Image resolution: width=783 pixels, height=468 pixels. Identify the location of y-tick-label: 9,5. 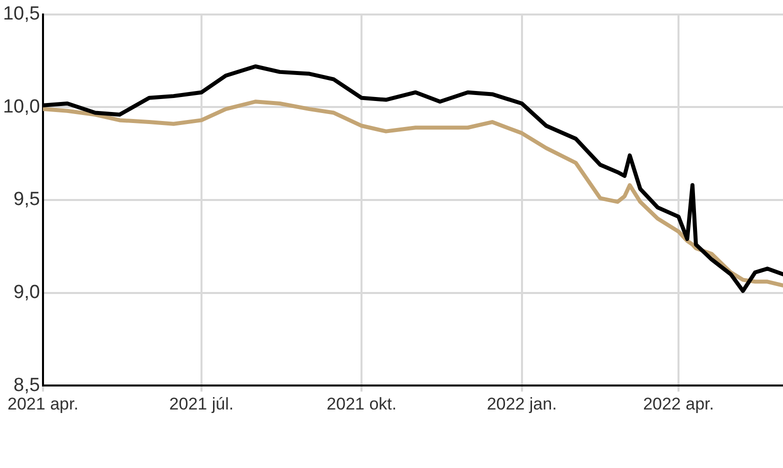
(27, 199).